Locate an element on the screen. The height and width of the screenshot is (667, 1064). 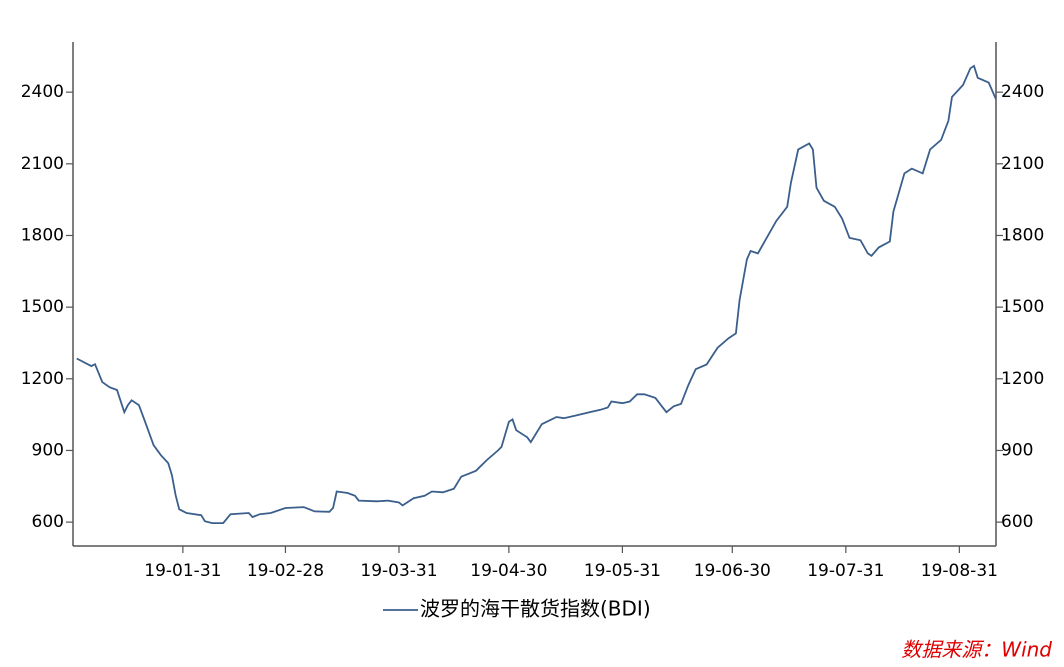
x-tick-label: 19-08-31 is located at coordinates (959, 571).